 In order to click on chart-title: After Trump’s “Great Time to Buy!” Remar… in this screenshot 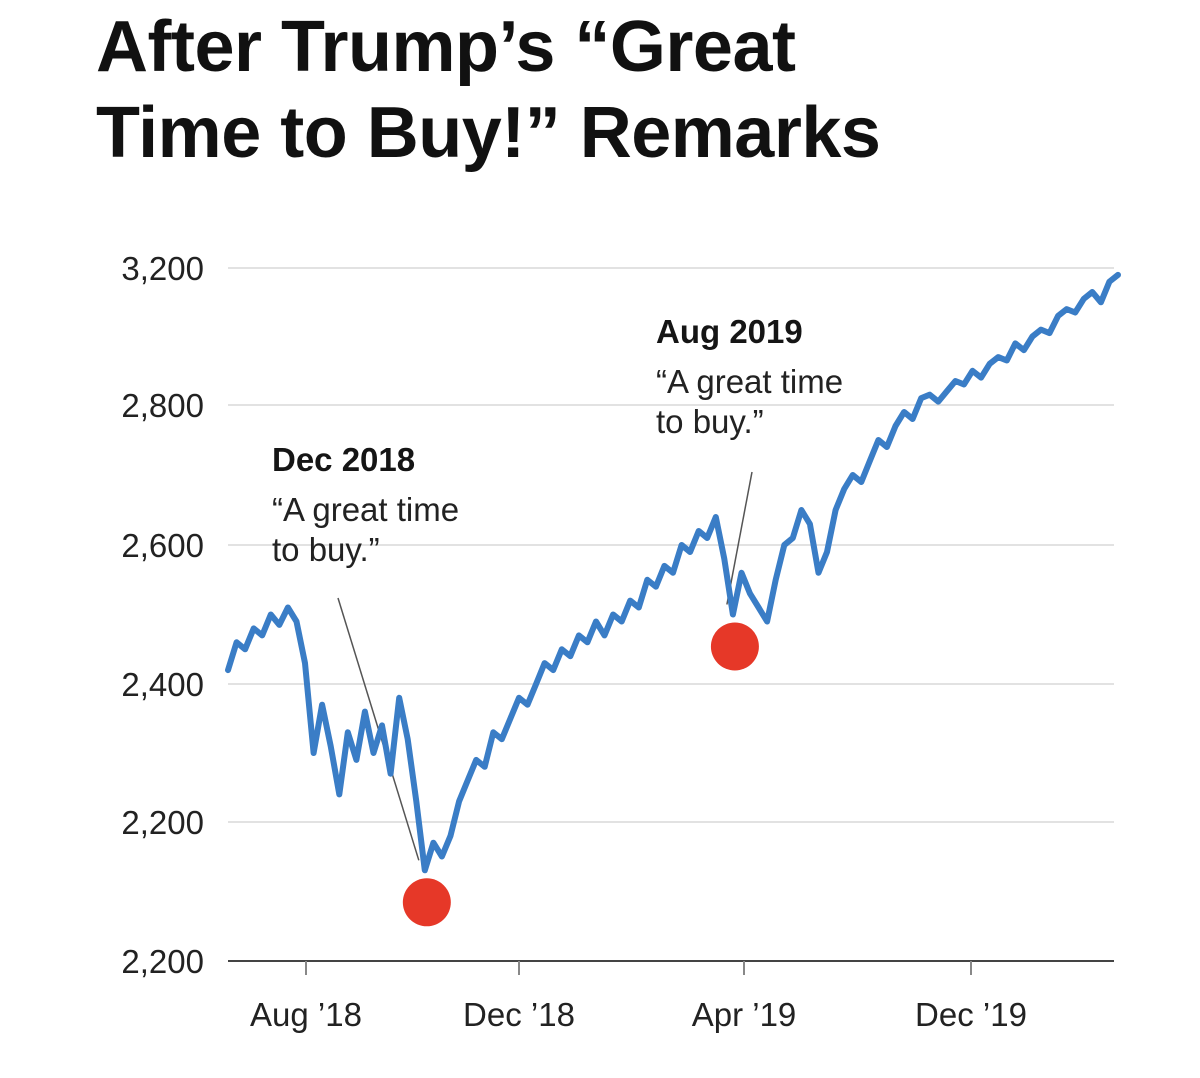, I will do `click(626, 90)`.